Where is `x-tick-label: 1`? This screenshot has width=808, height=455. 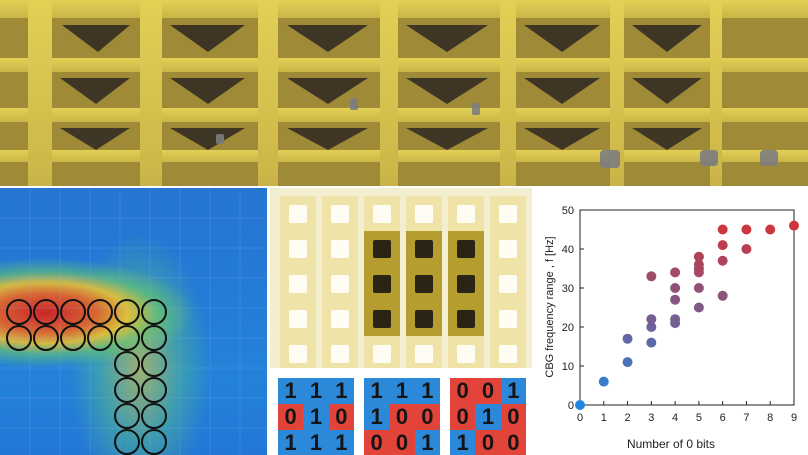 x-tick-label: 1 is located at coordinates (604, 418).